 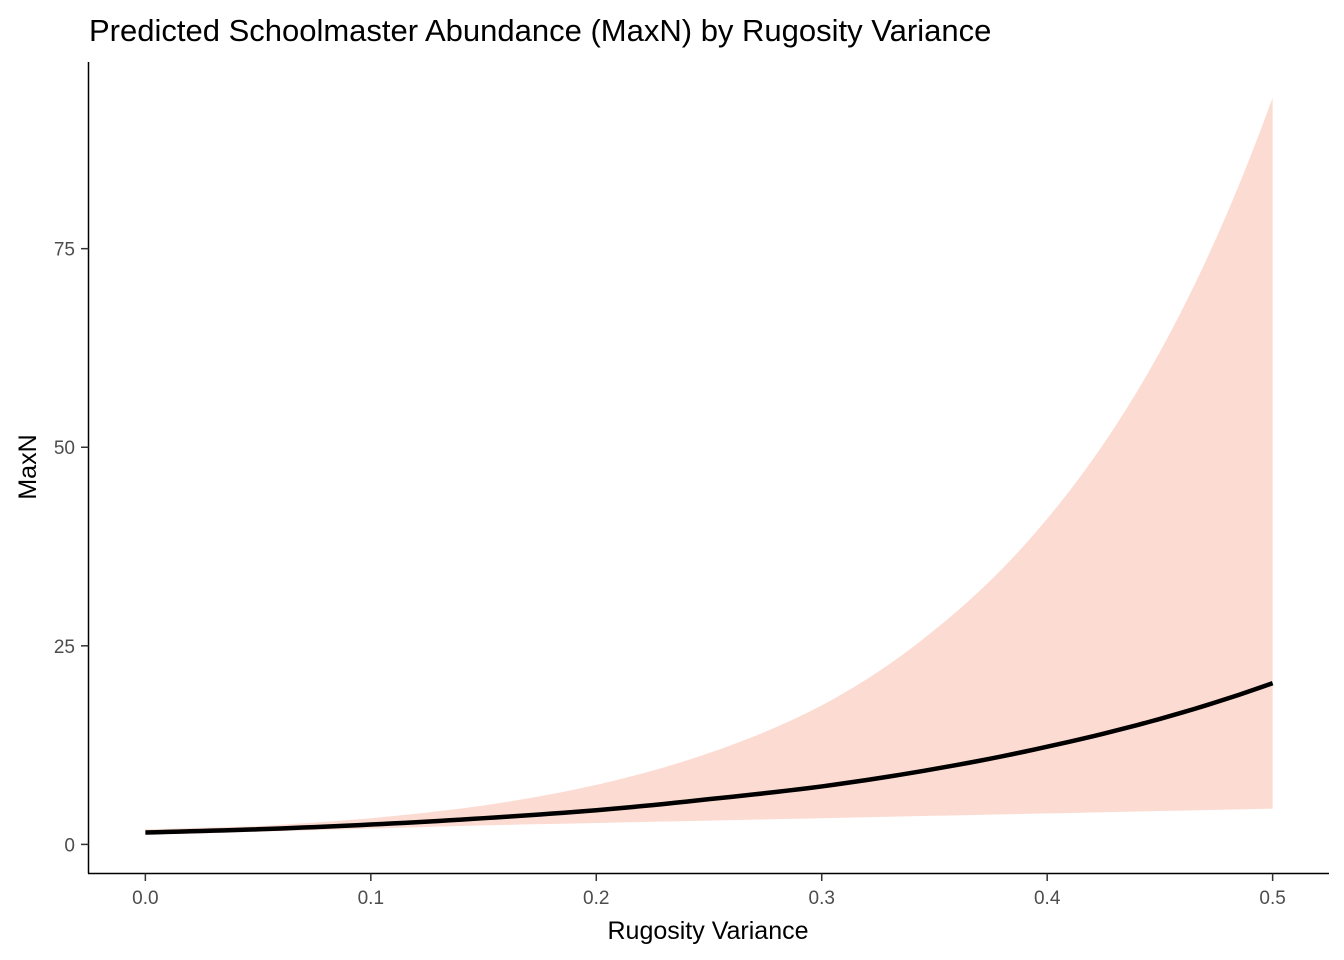 What do you see at coordinates (64, 448) in the screenshot?
I see `y-tick-label: 50` at bounding box center [64, 448].